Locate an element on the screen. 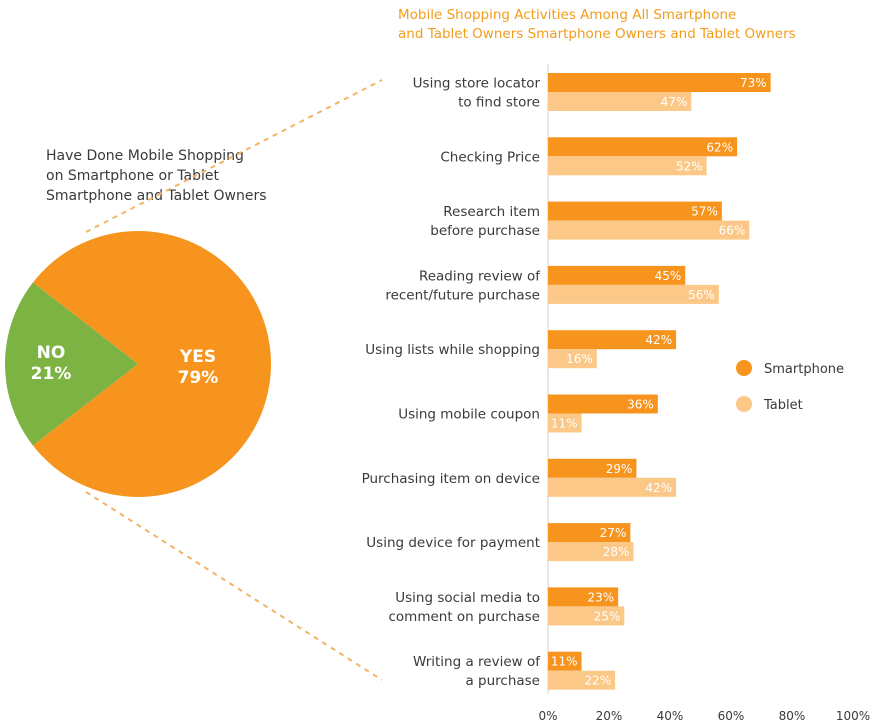 The width and height of the screenshot is (875, 727). category-label: Using store locator is located at coordinates (477, 84).